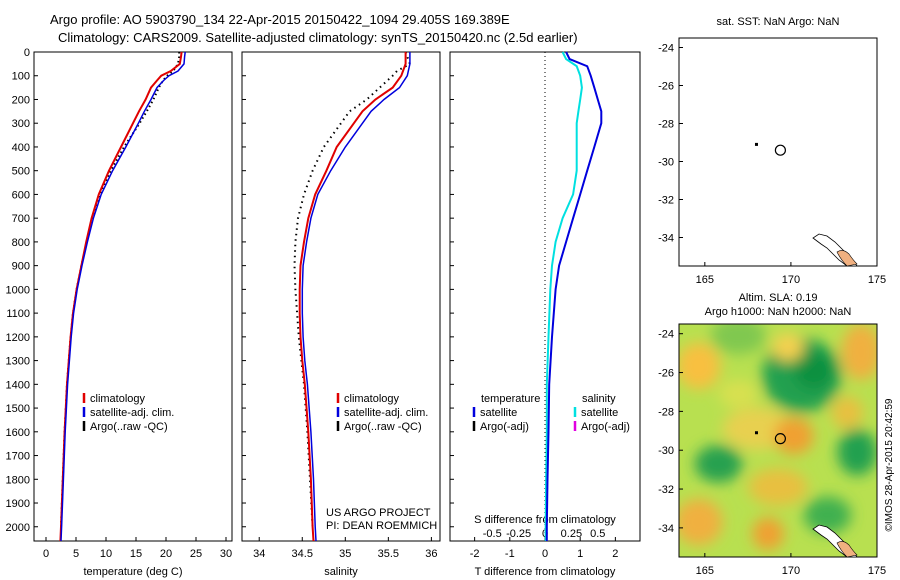 Image resolution: width=900 pixels, height=580 pixels. Describe the element at coordinates (120, 289) in the screenshot. I see `temperature-argo-line` at that location.